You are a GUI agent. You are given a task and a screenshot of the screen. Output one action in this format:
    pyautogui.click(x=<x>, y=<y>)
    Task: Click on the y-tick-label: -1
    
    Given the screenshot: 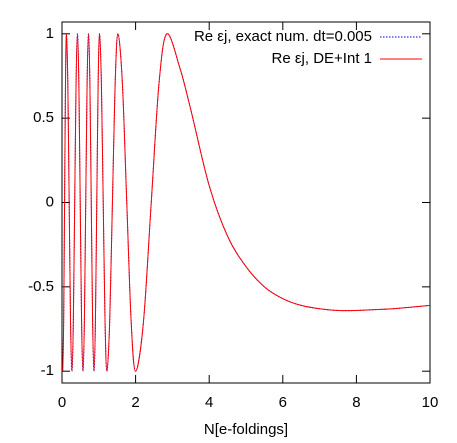 What is the action you would take?
    pyautogui.click(x=47, y=370)
    